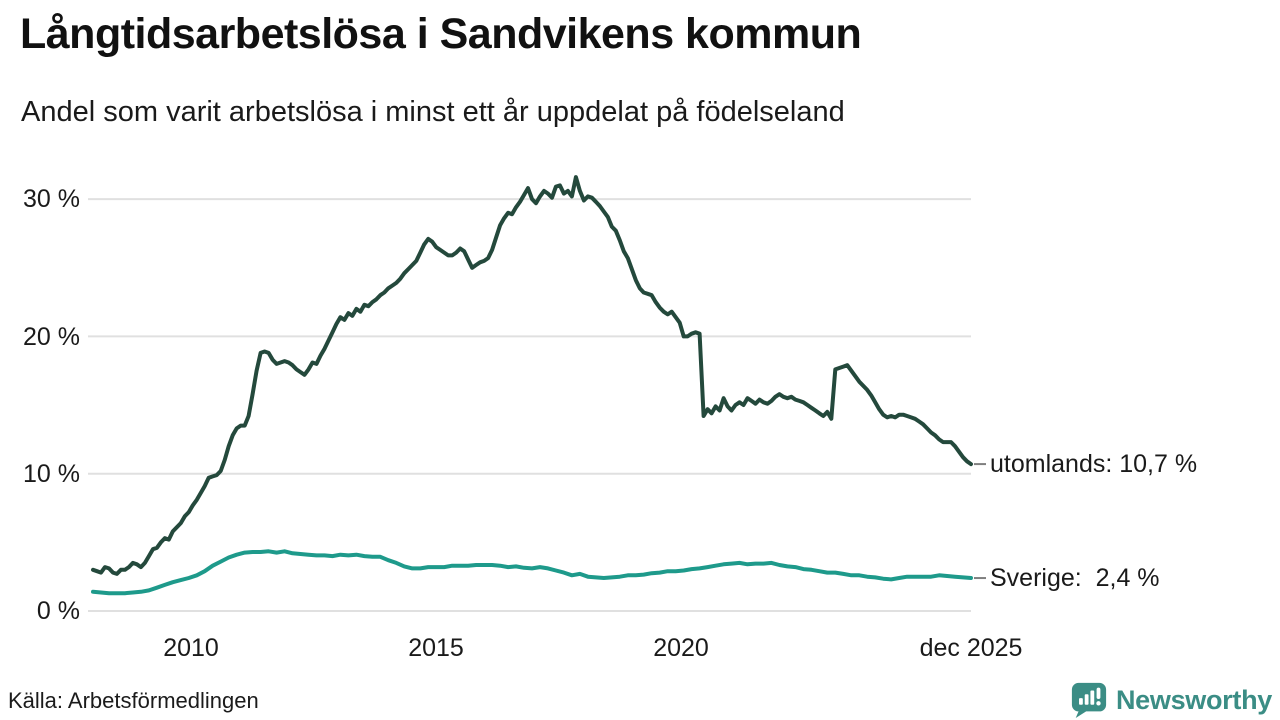 This screenshot has height=720, width=1280. What do you see at coordinates (532, 572) in the screenshot?
I see `series-line-Sverige` at bounding box center [532, 572].